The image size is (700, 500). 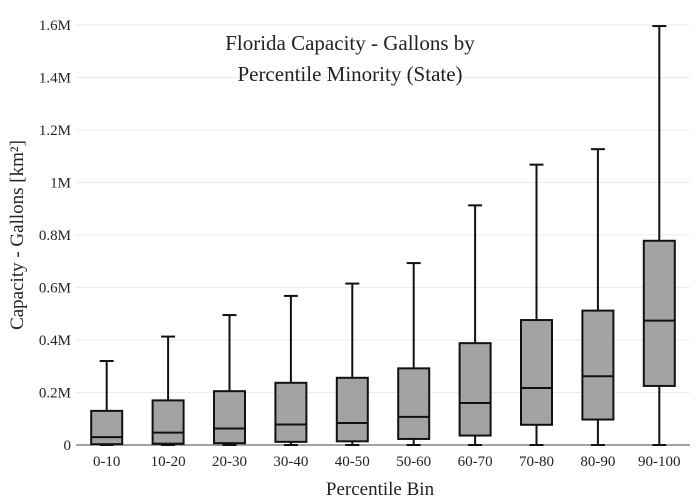 What do you see at coordinates (68, 446) in the screenshot?
I see `y-tick-label: 0` at bounding box center [68, 446].